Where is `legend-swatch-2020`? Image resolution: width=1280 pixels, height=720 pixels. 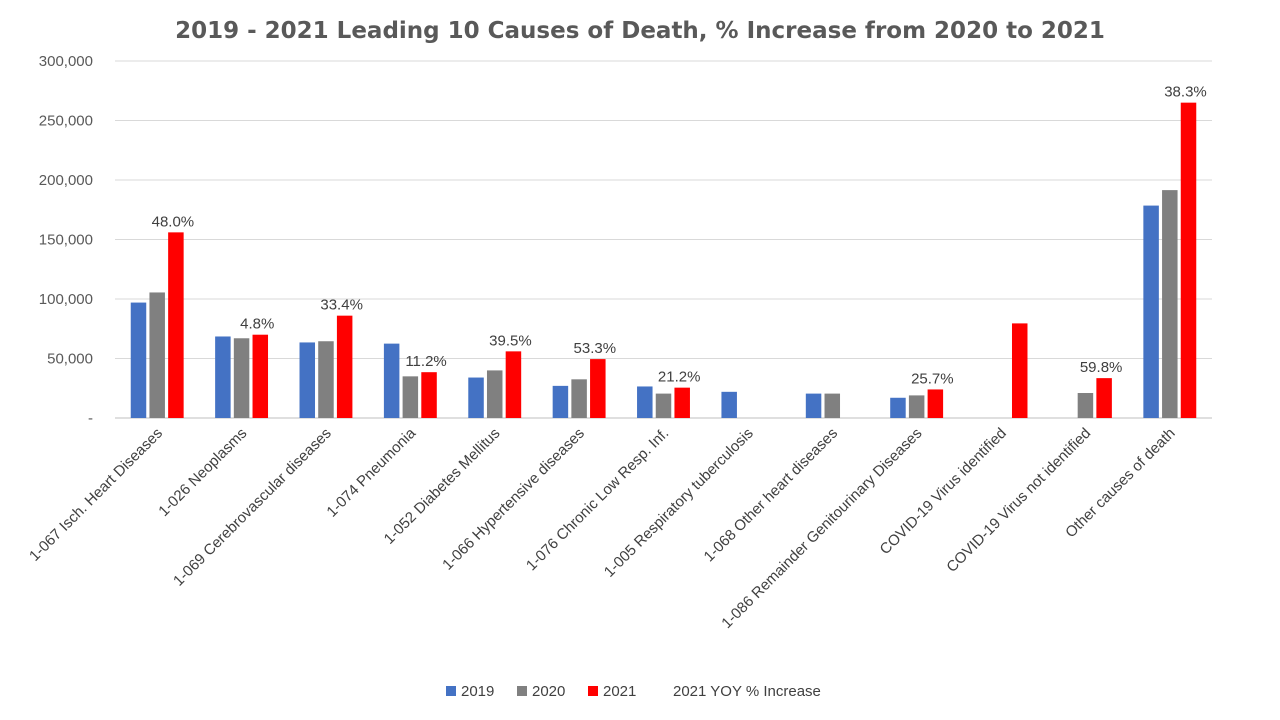
legend-swatch-2020 is located at coordinates (522, 691).